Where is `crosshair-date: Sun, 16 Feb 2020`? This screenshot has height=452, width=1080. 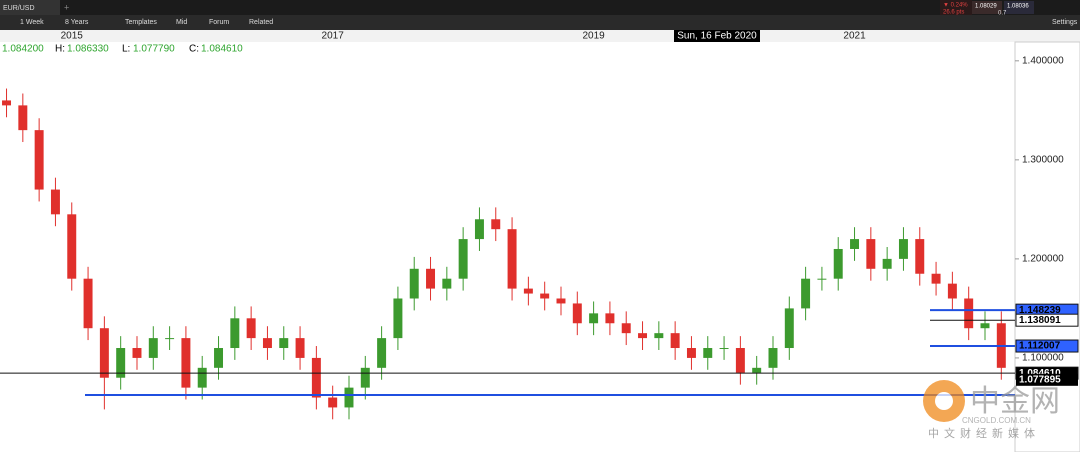
crosshair-date: Sun, 16 Feb 2020 is located at coordinates (717, 36).